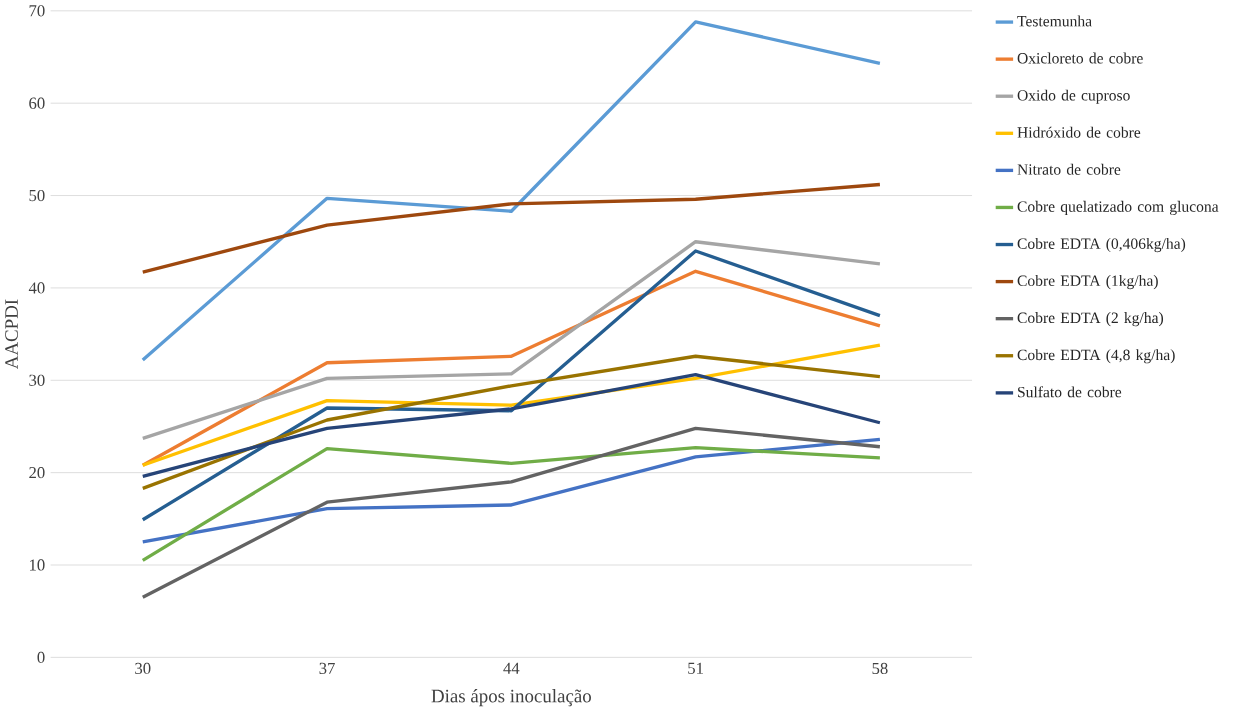  What do you see at coordinates (1070, 392) in the screenshot?
I see `legend-label: Sulfato de cobre` at bounding box center [1070, 392].